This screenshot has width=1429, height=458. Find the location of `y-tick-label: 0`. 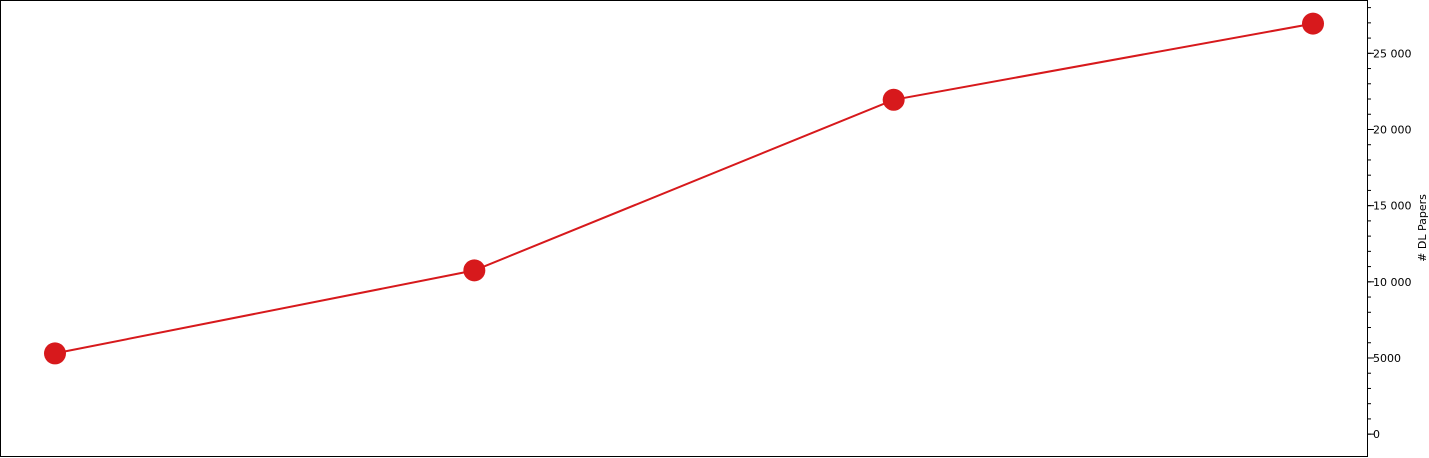

y-tick-label: 0 is located at coordinates (1376, 434).